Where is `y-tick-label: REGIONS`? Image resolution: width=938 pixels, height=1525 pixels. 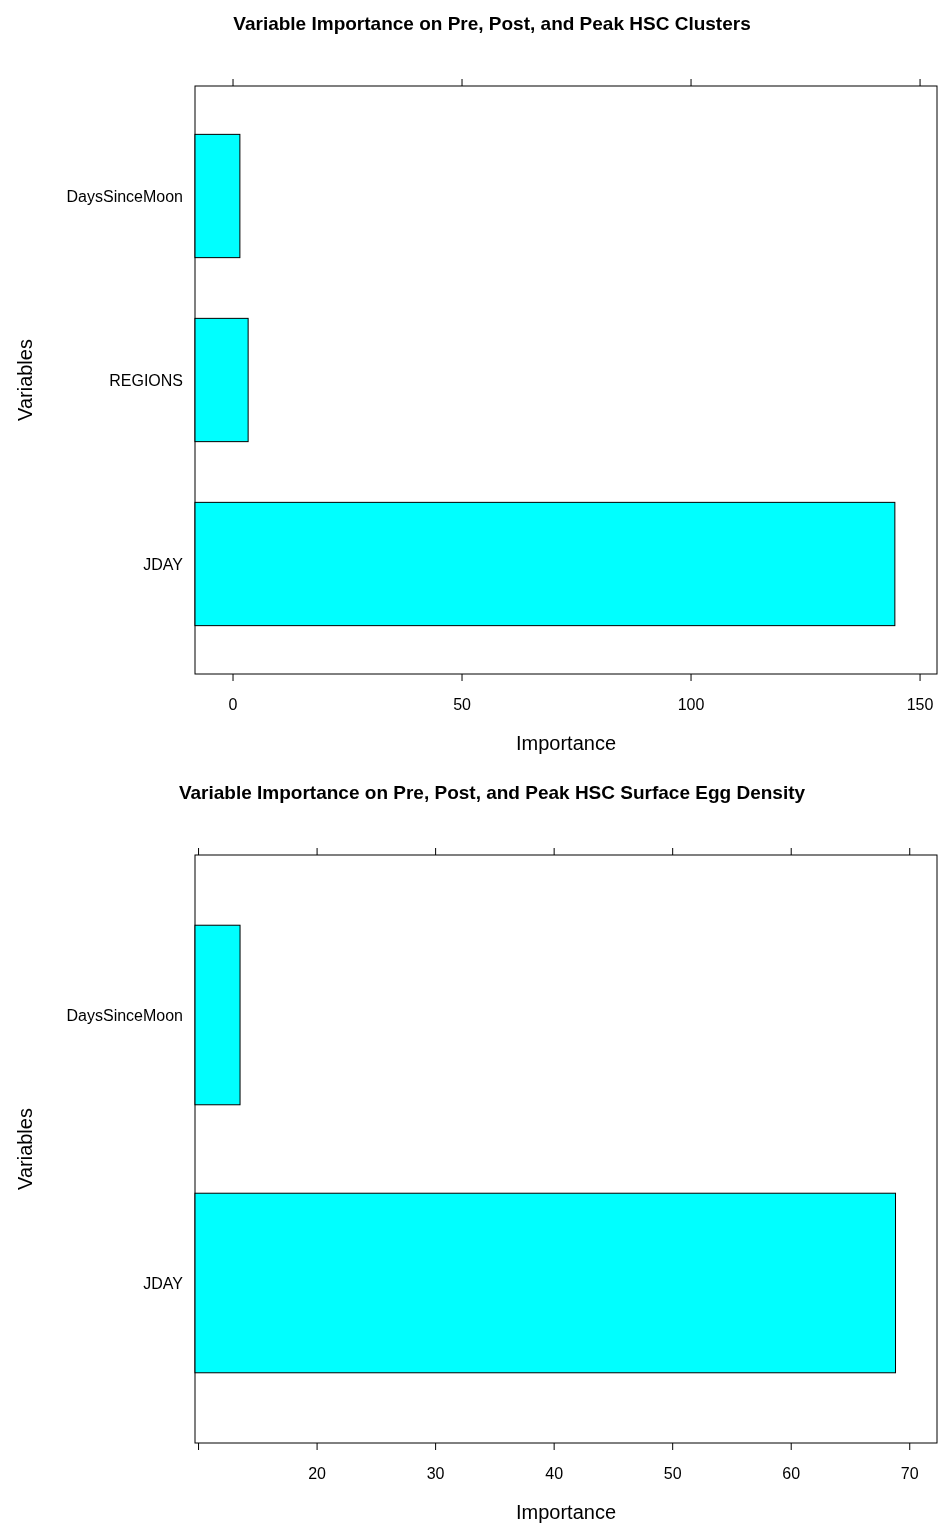 y-tick-label: REGIONS is located at coordinates (146, 380).